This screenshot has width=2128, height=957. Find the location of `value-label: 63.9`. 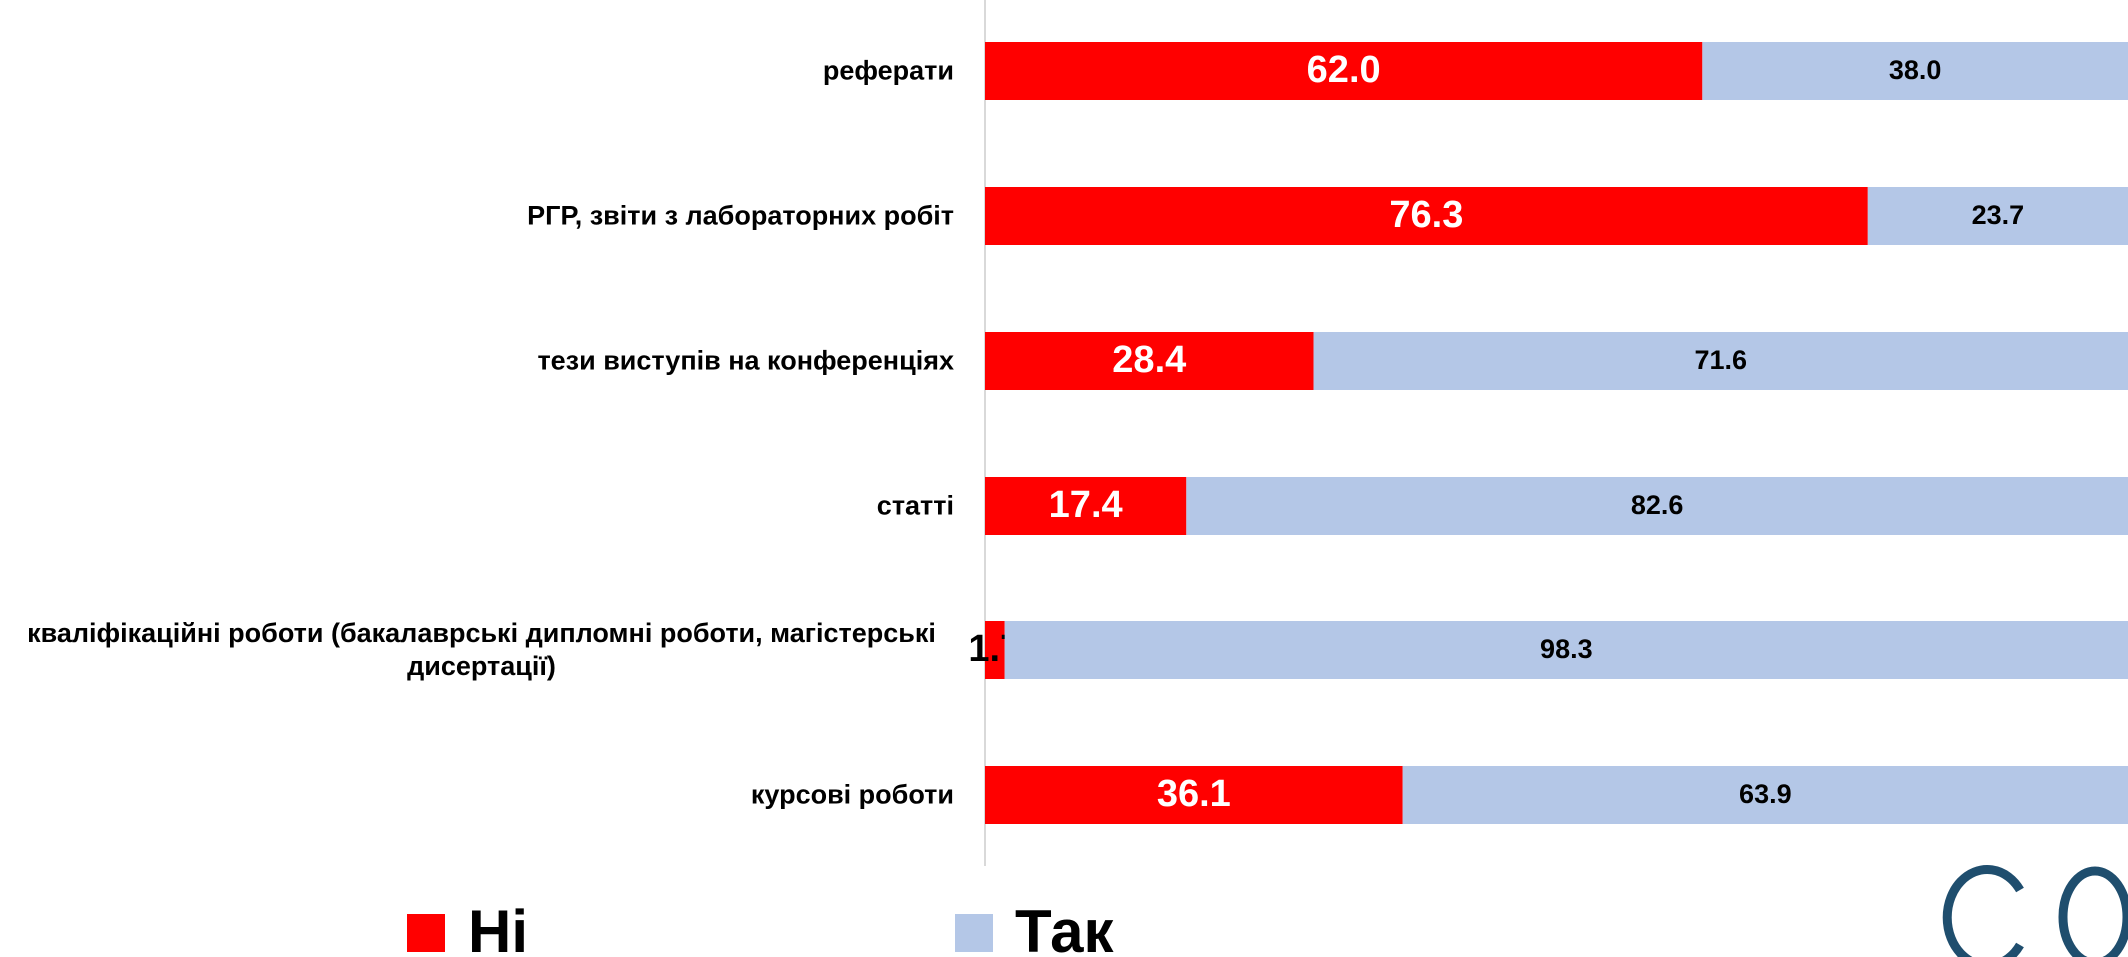

value-label: 63.9 is located at coordinates (1765, 794).